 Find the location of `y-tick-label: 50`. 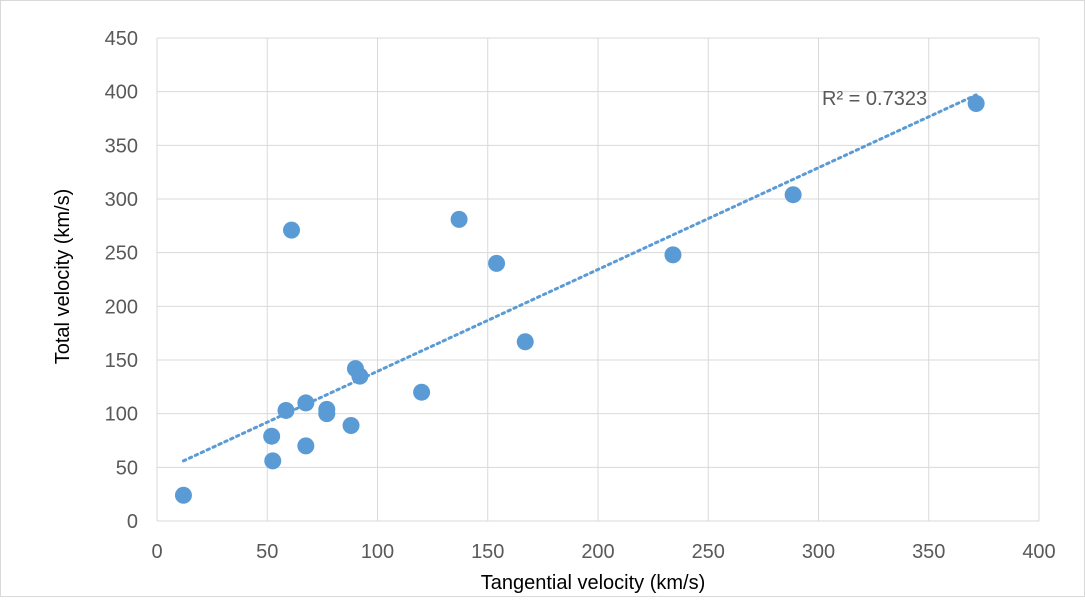

y-tick-label: 50 is located at coordinates (127, 468).